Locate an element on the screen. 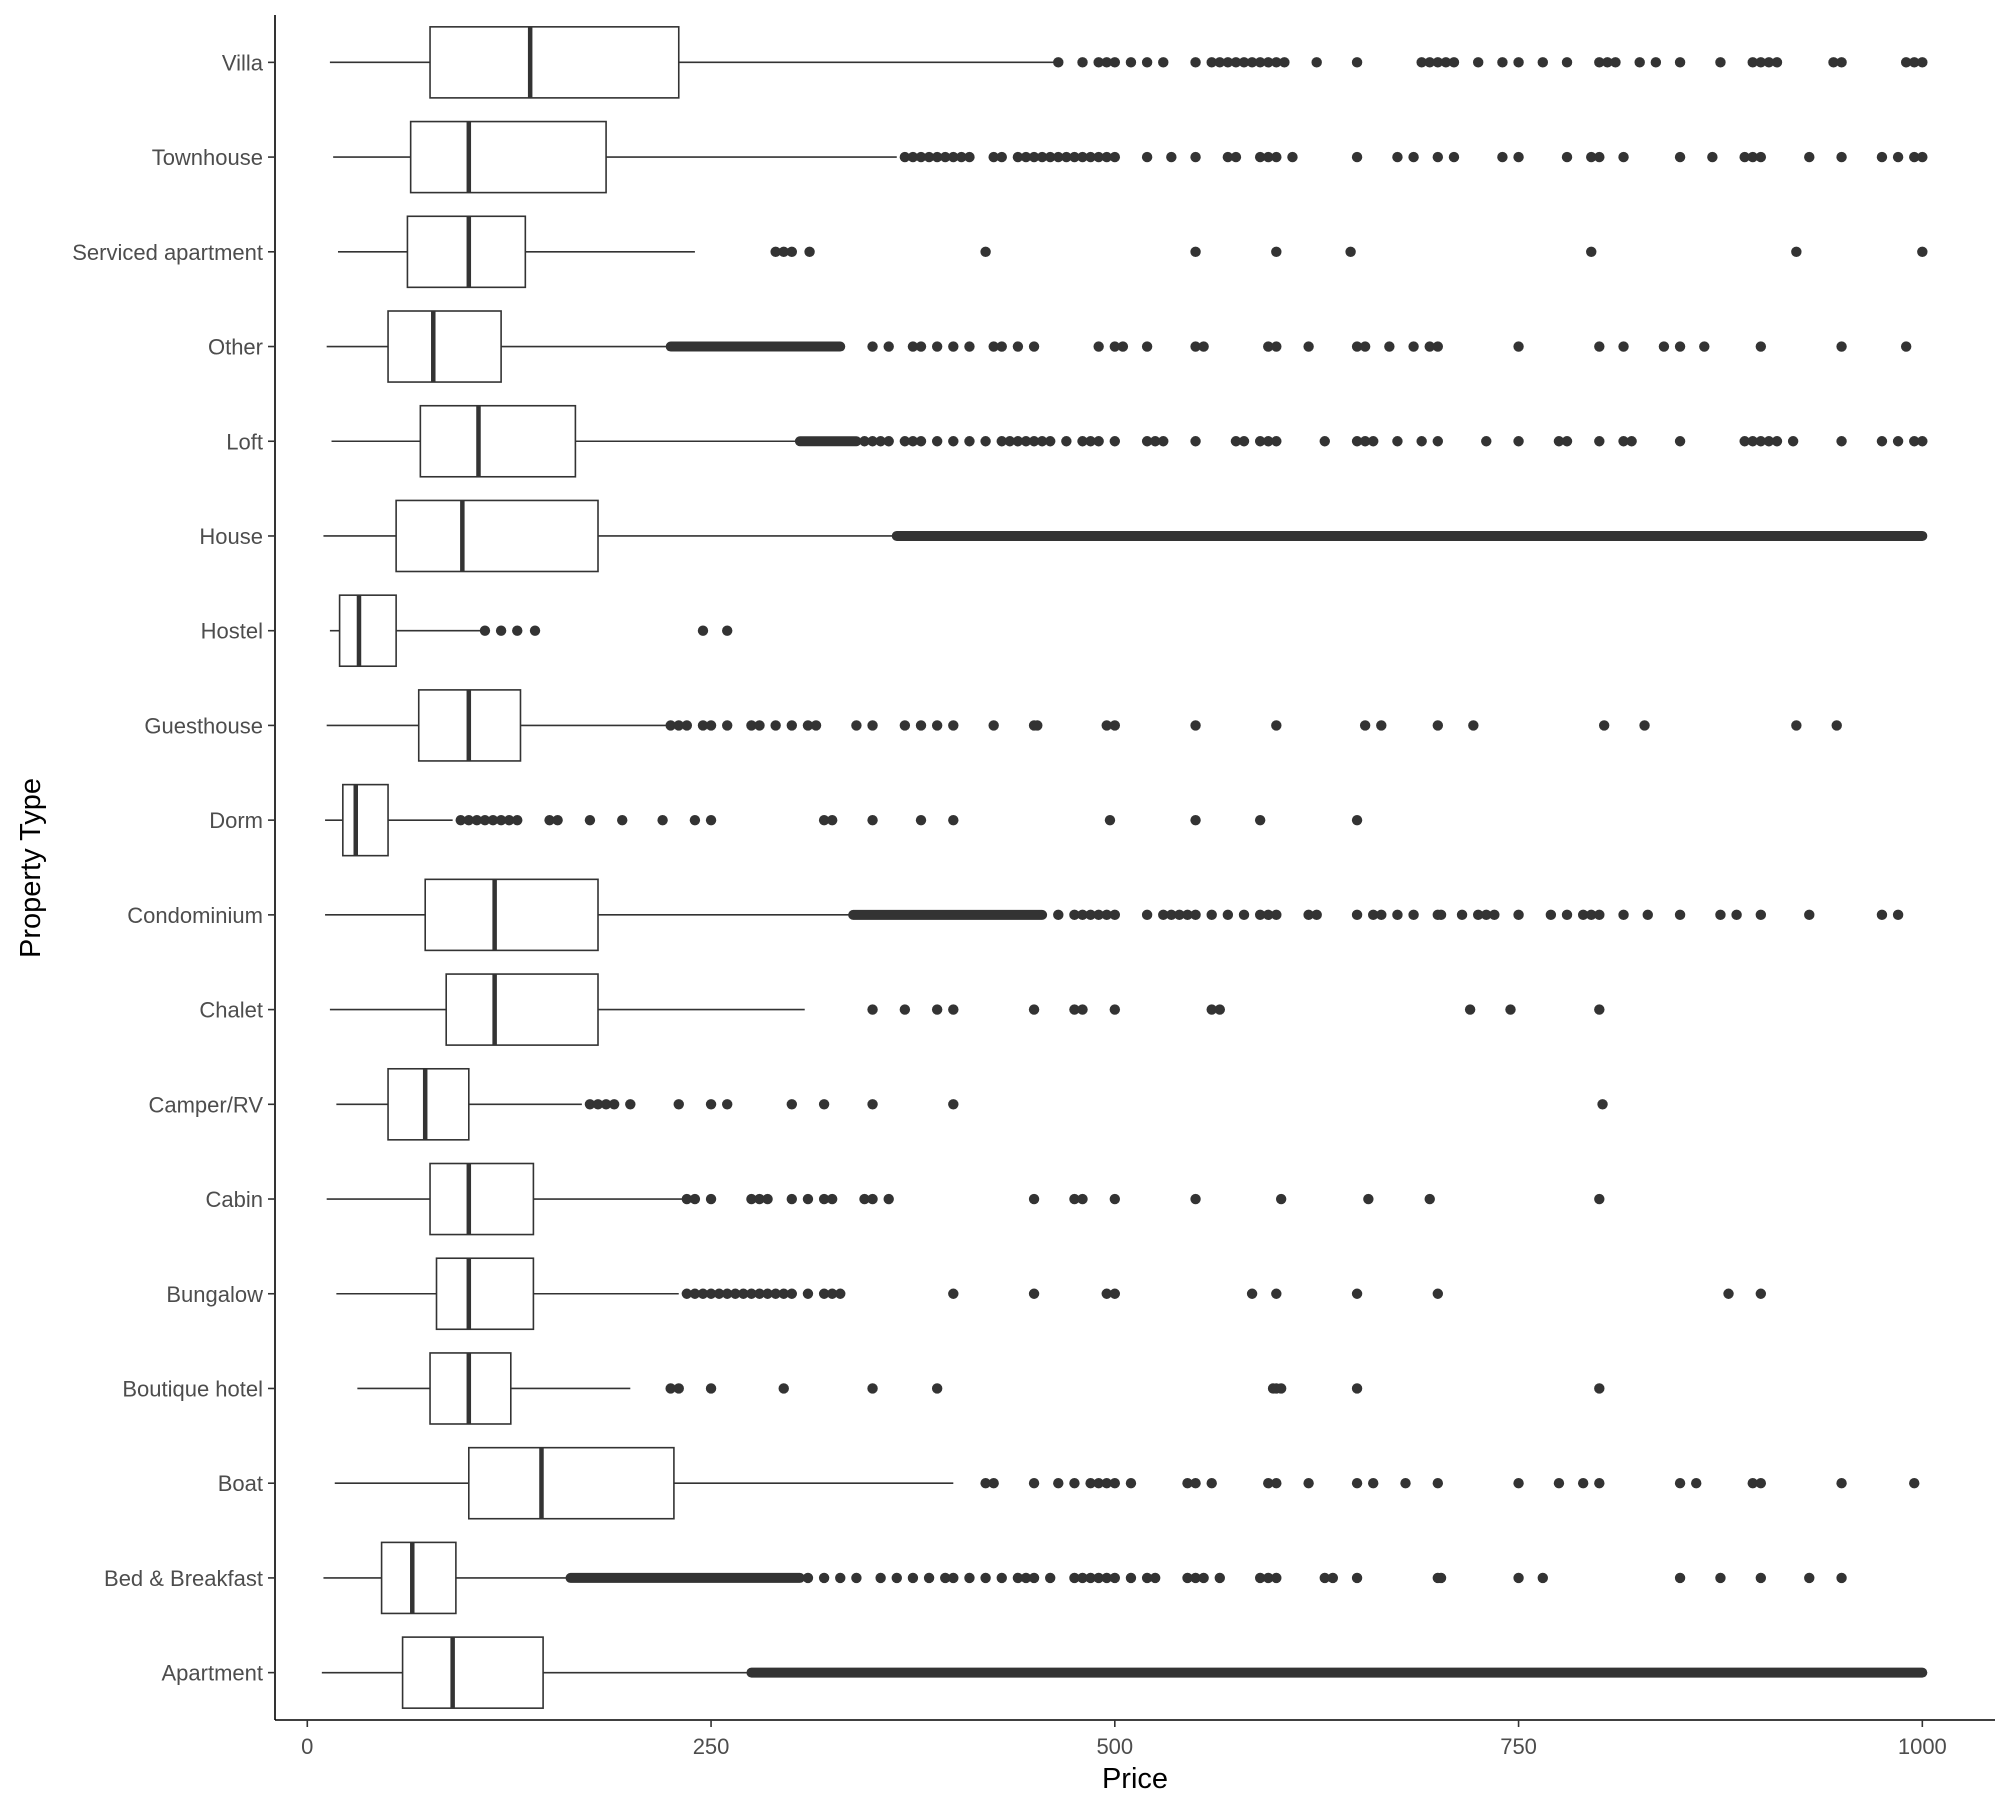 This screenshot has height=1800, width=2000. iqr-box is located at coordinates (418, 1578).